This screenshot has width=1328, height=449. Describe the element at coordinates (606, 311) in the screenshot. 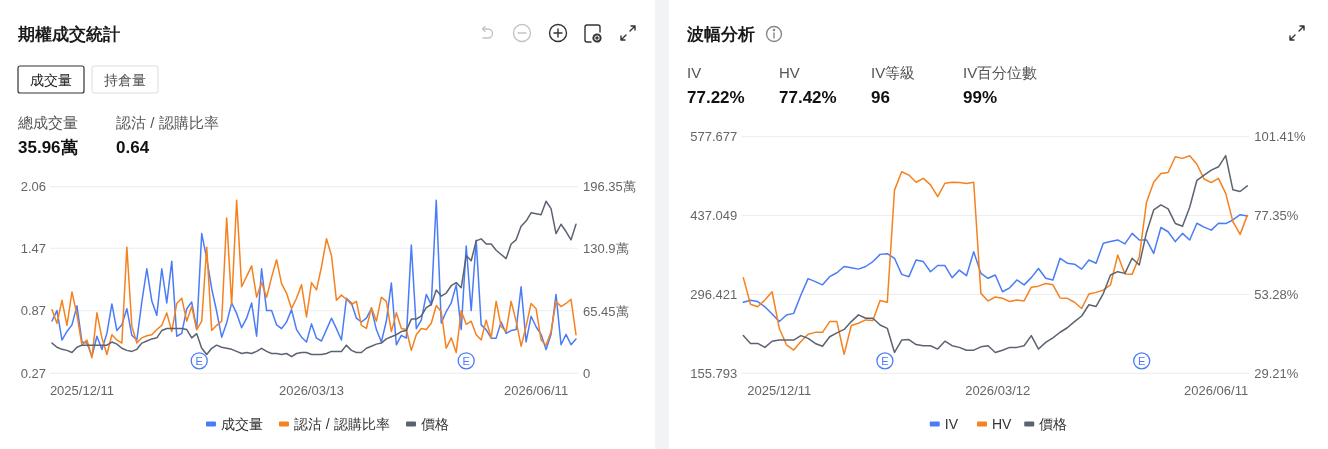

I see `y2-tick-label: 65.45萬` at that location.